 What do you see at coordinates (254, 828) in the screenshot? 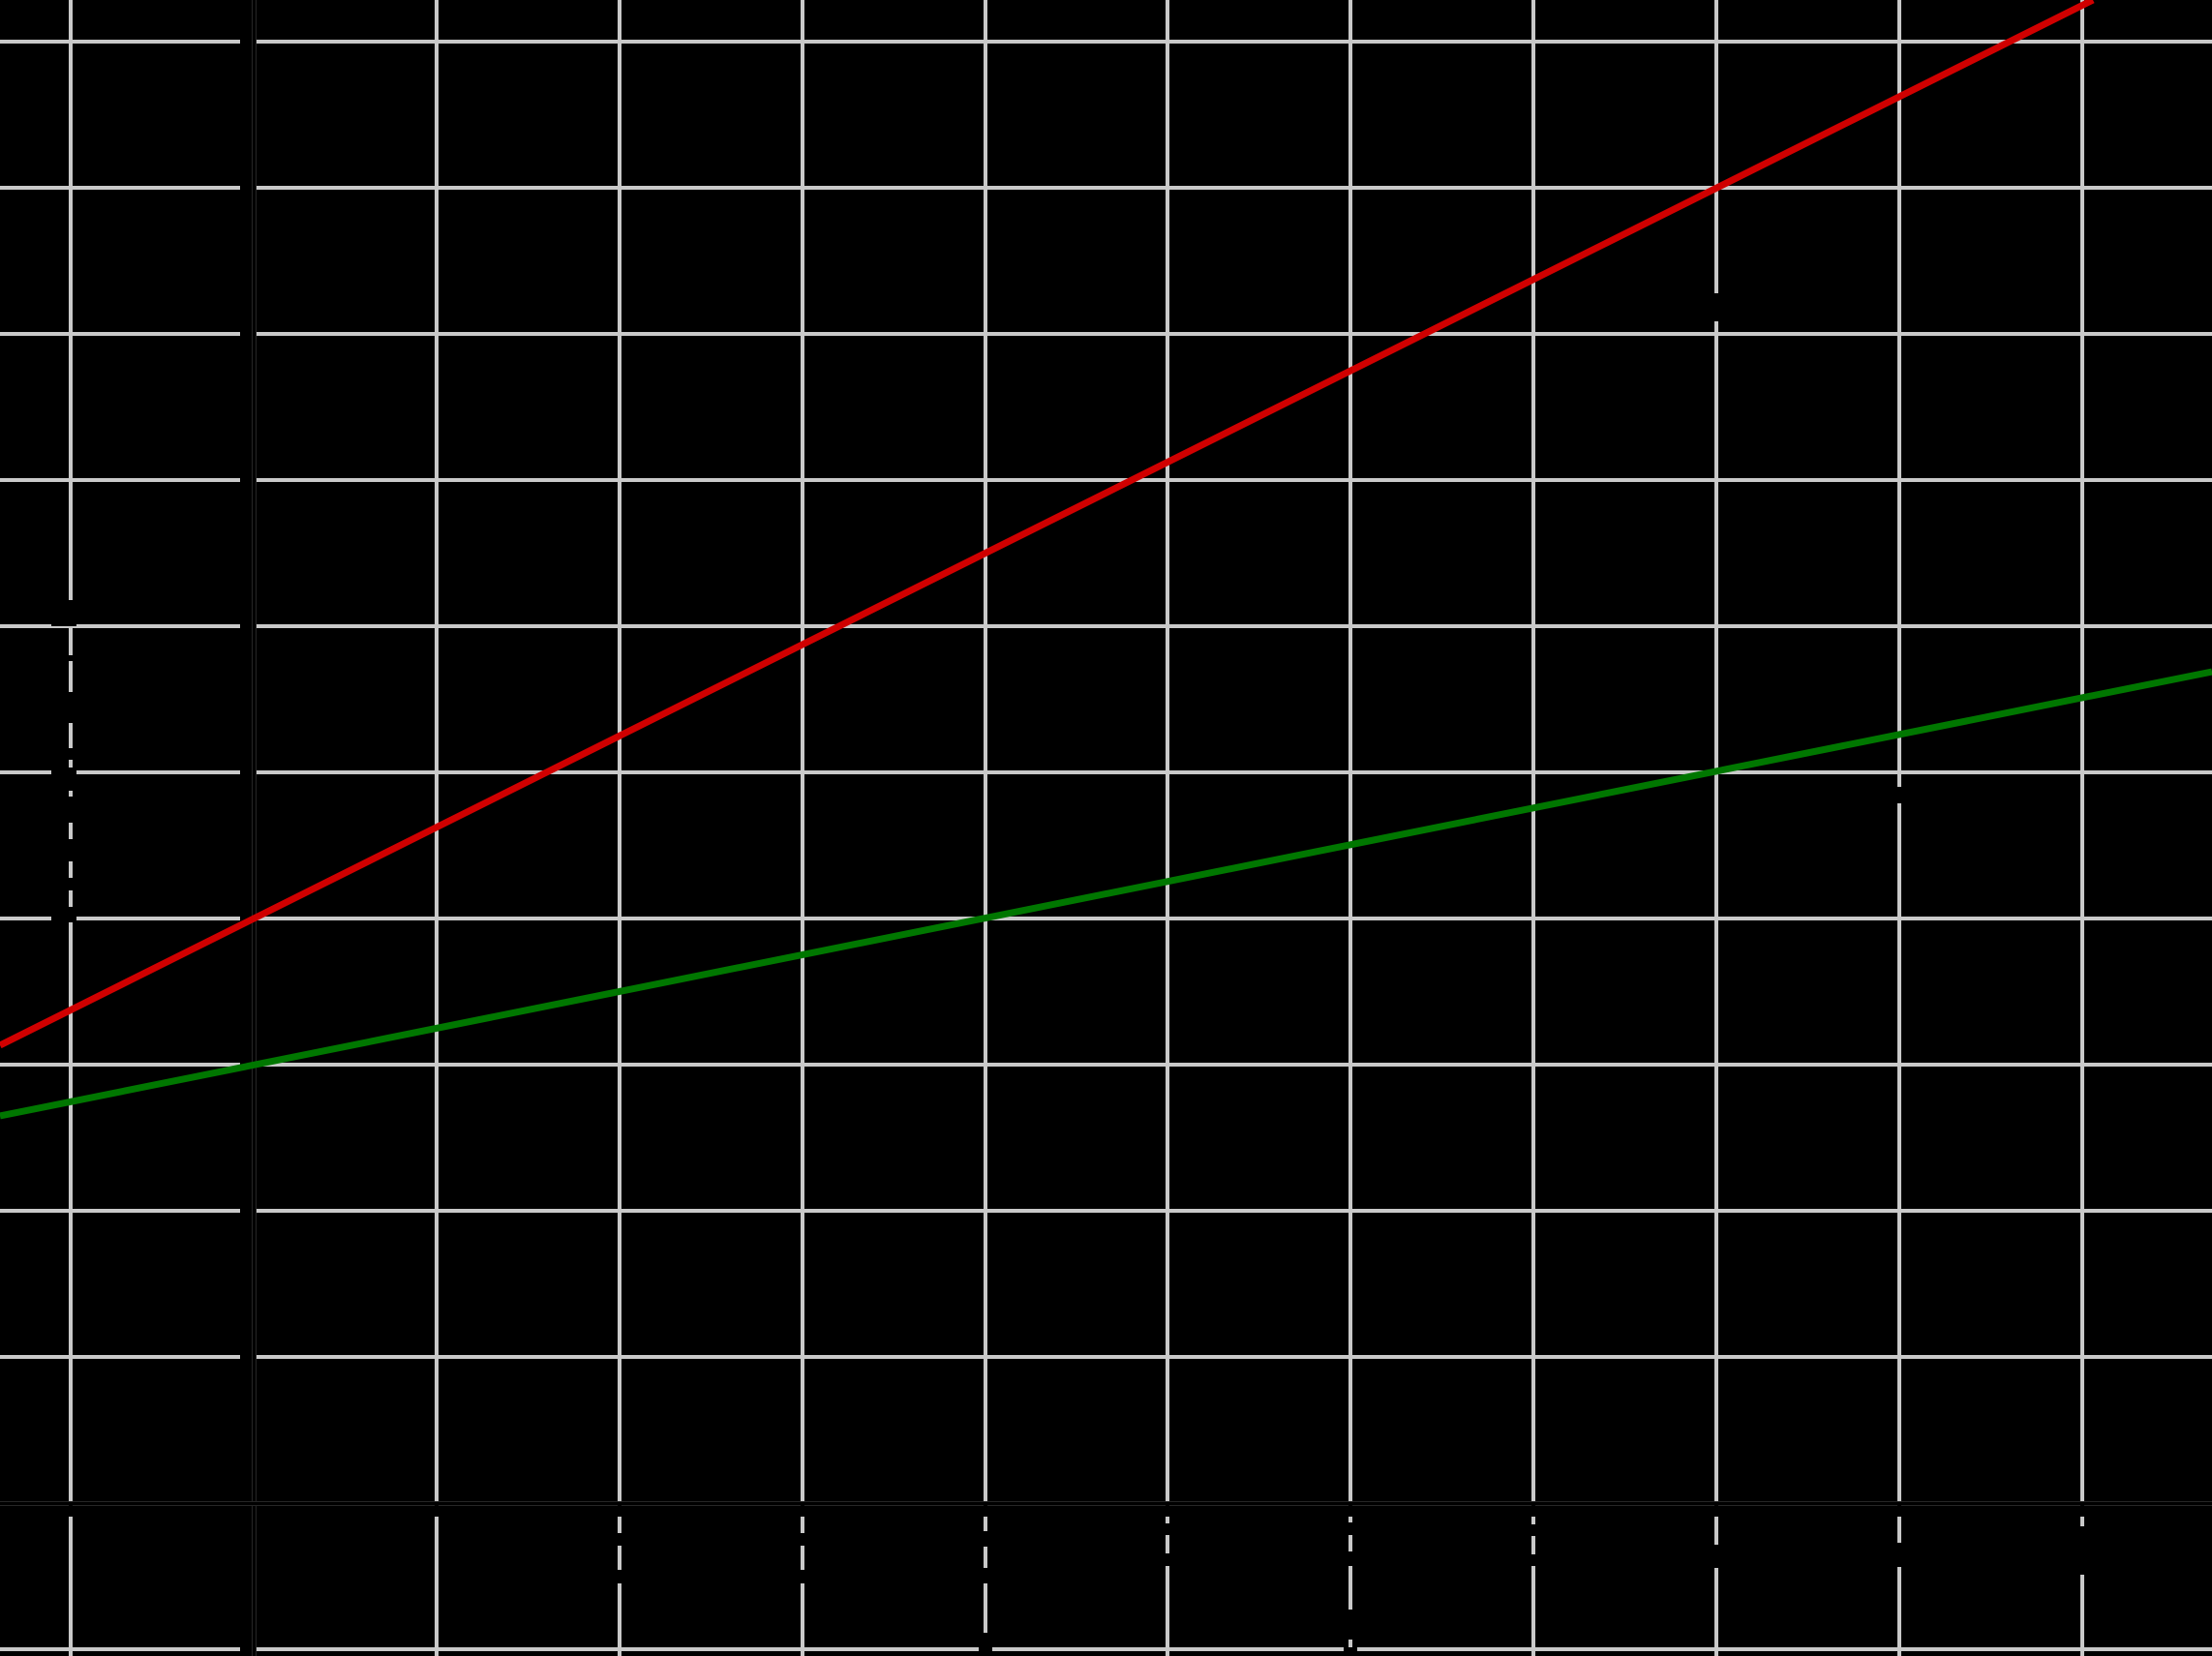
I see `y-axis-line` at bounding box center [254, 828].